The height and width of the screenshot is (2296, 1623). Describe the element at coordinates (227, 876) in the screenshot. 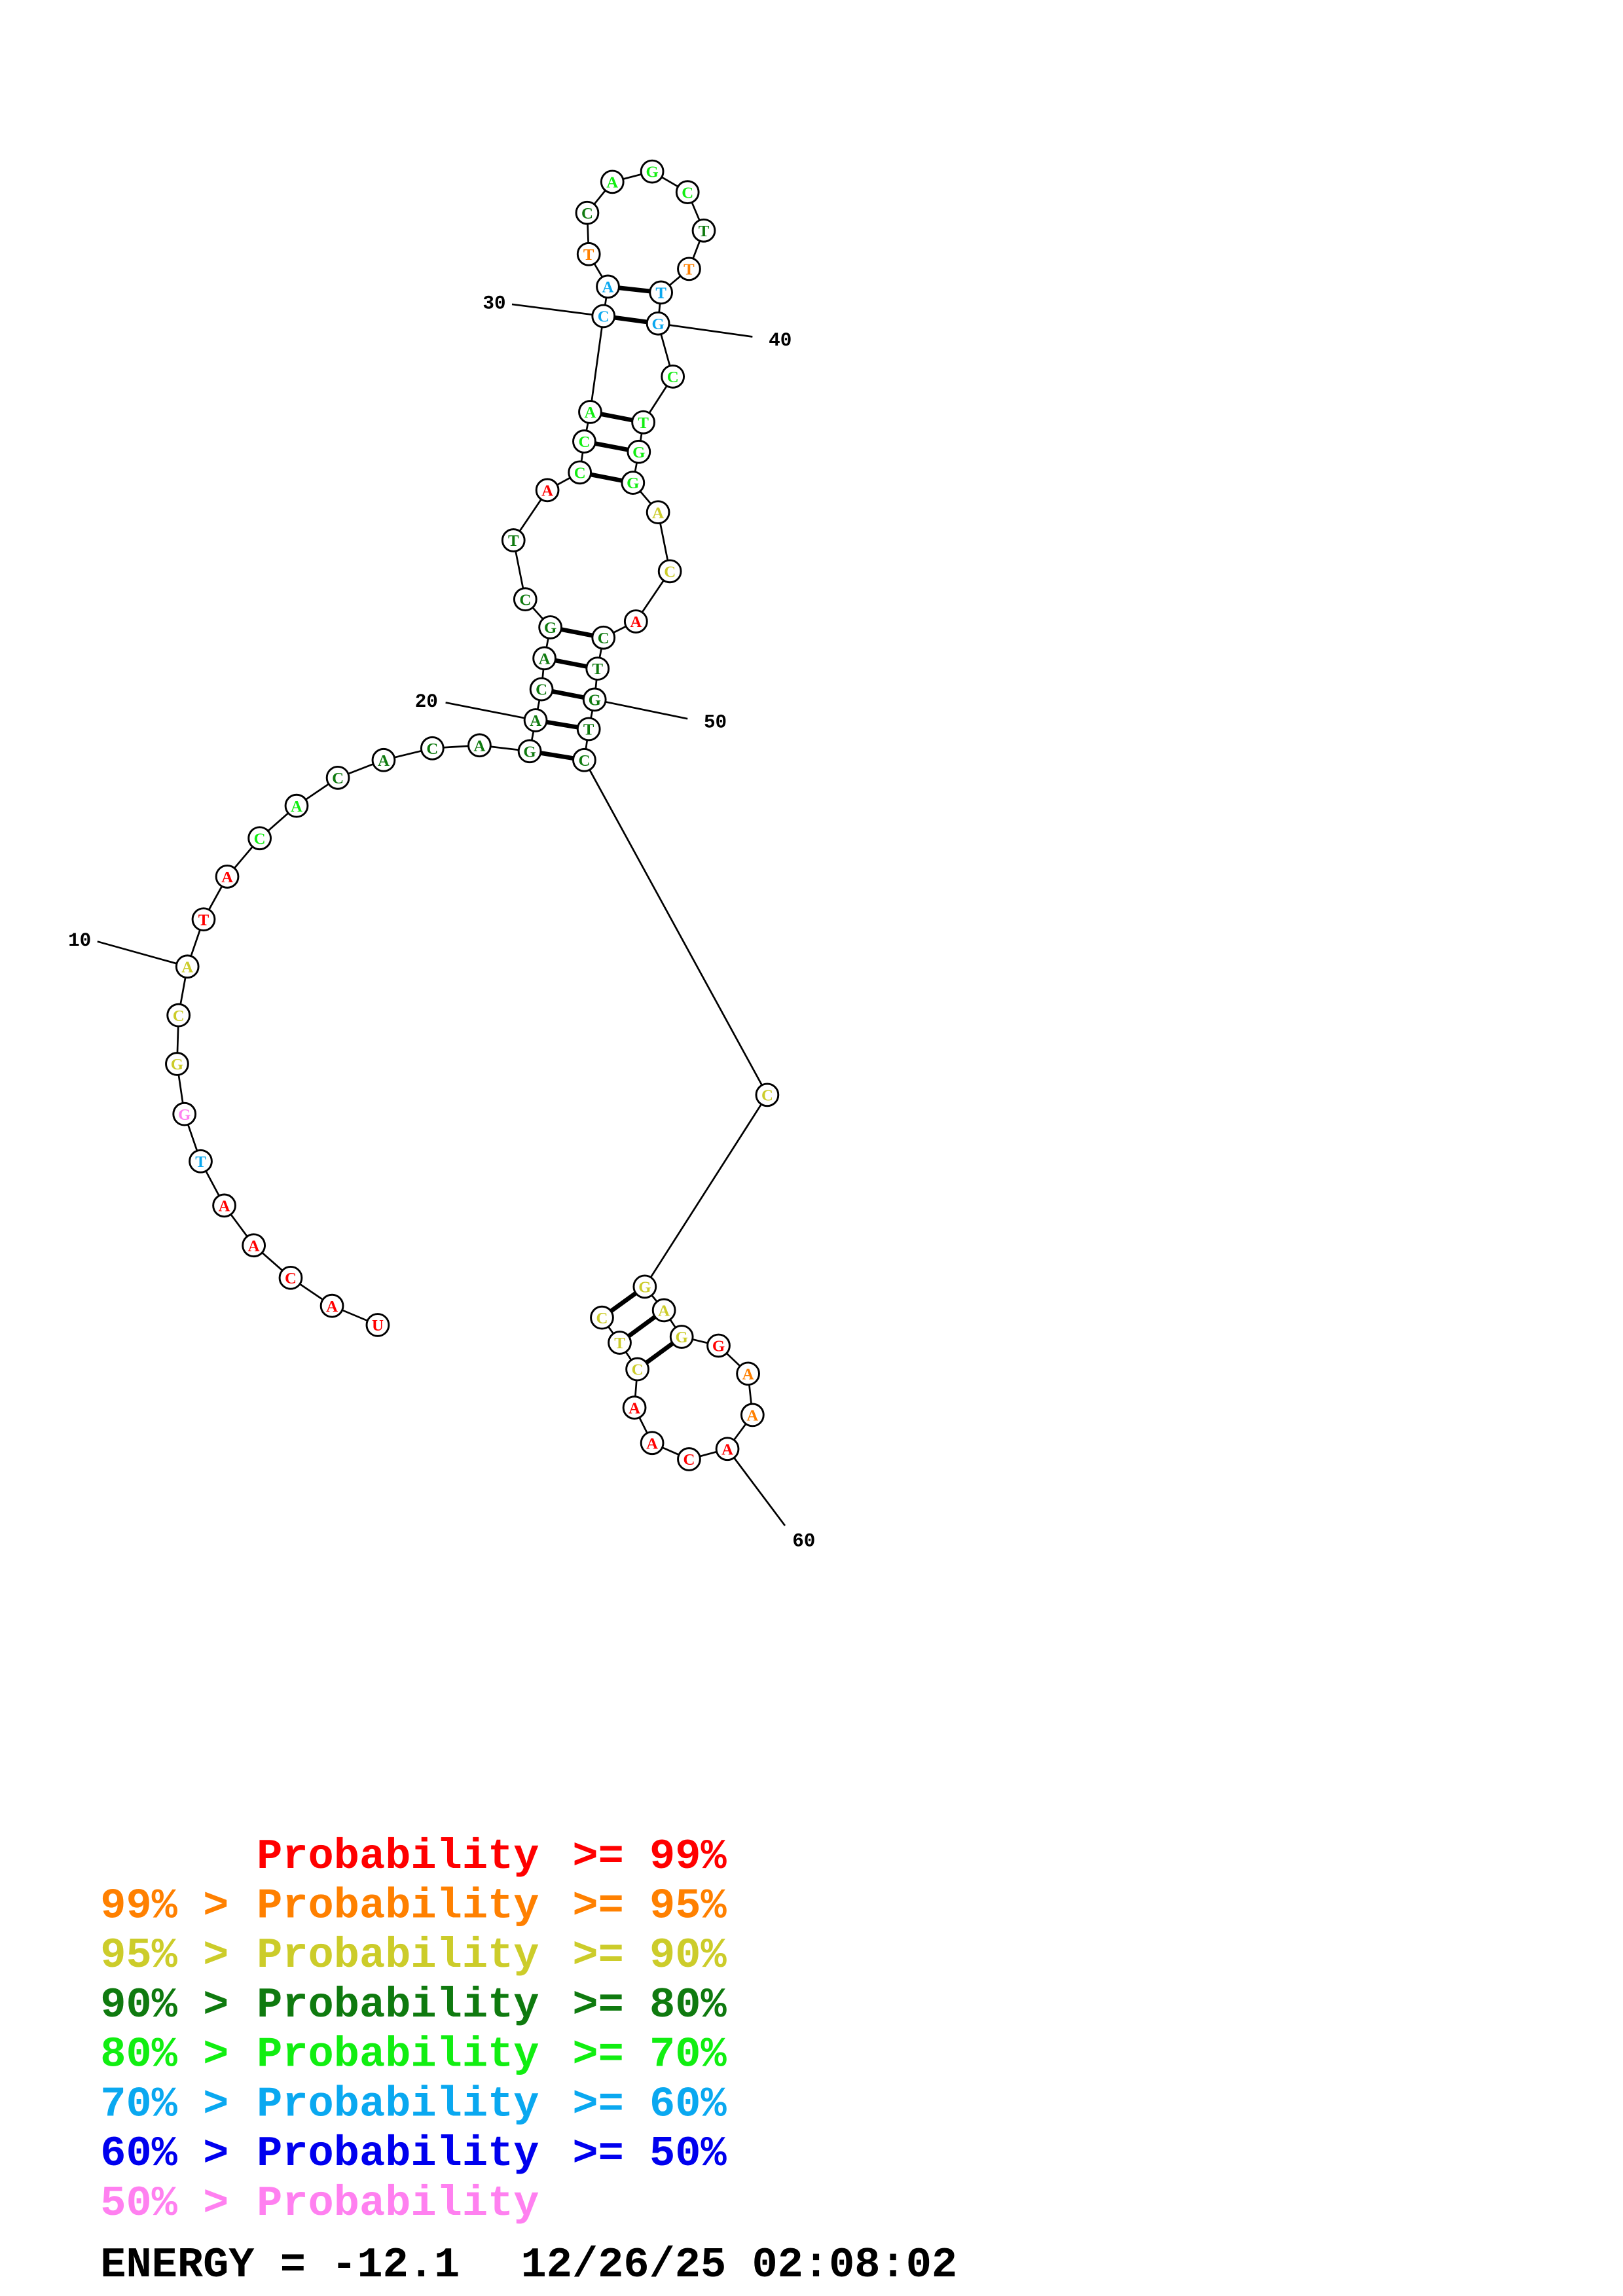

I see `nucleotide-12: A` at that location.